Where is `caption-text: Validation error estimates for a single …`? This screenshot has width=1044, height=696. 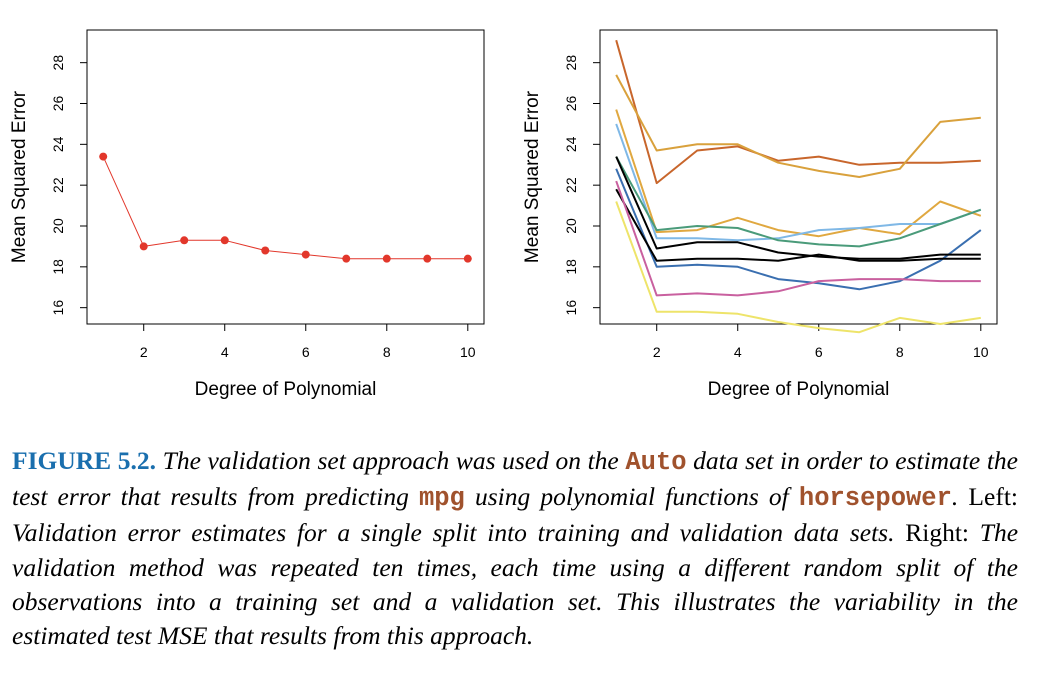
caption-text: Validation error estimates for a single … is located at coordinates (453, 533).